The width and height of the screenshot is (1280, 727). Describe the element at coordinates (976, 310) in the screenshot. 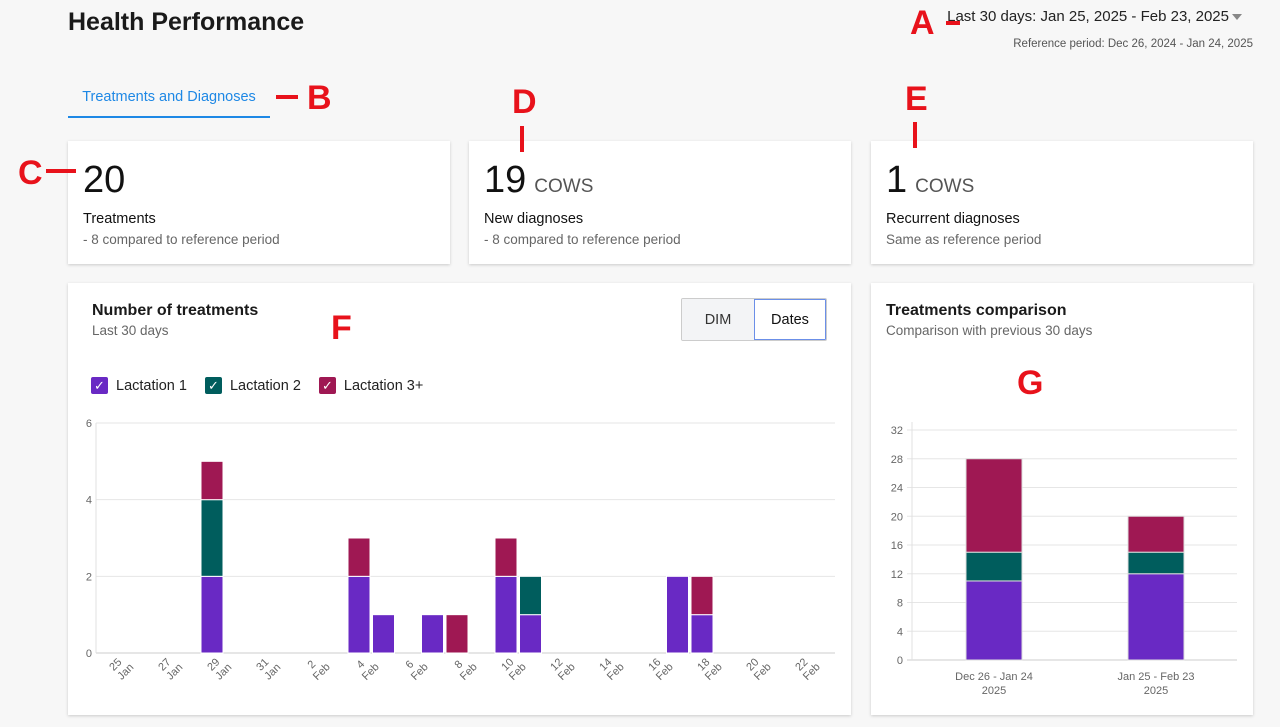

I see `panel-title: Treatments comparison` at that location.